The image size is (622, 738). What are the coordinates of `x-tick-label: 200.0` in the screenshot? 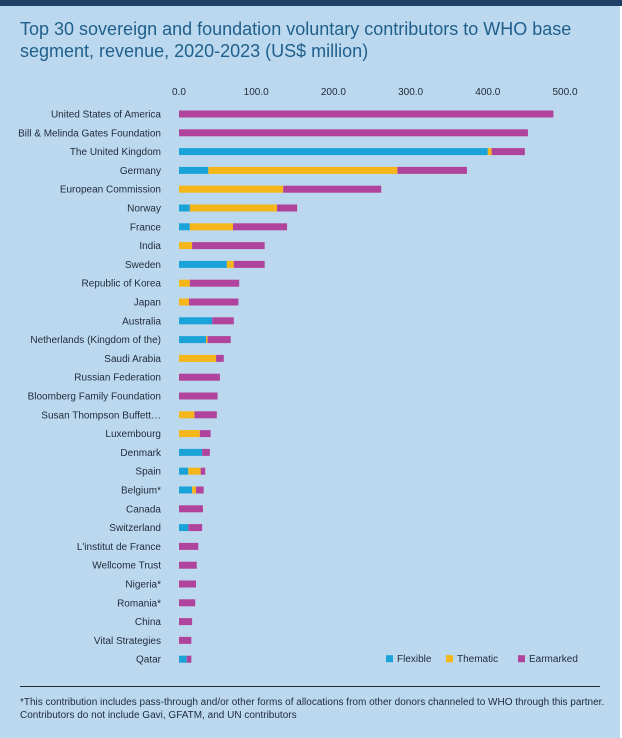 It's located at (333, 92).